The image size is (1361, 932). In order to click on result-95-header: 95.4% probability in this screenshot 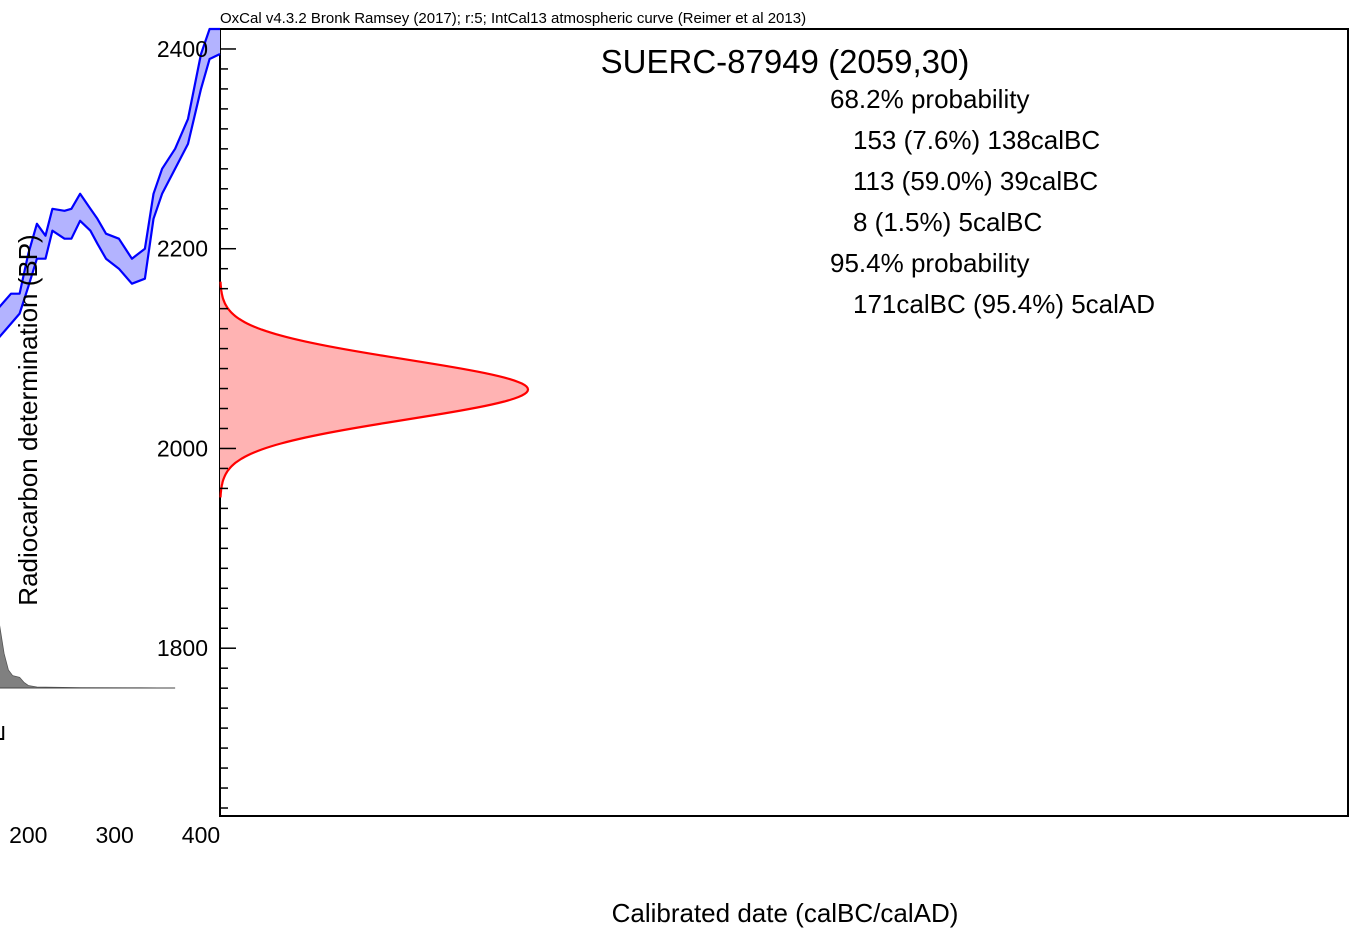, I will do `click(929, 263)`.